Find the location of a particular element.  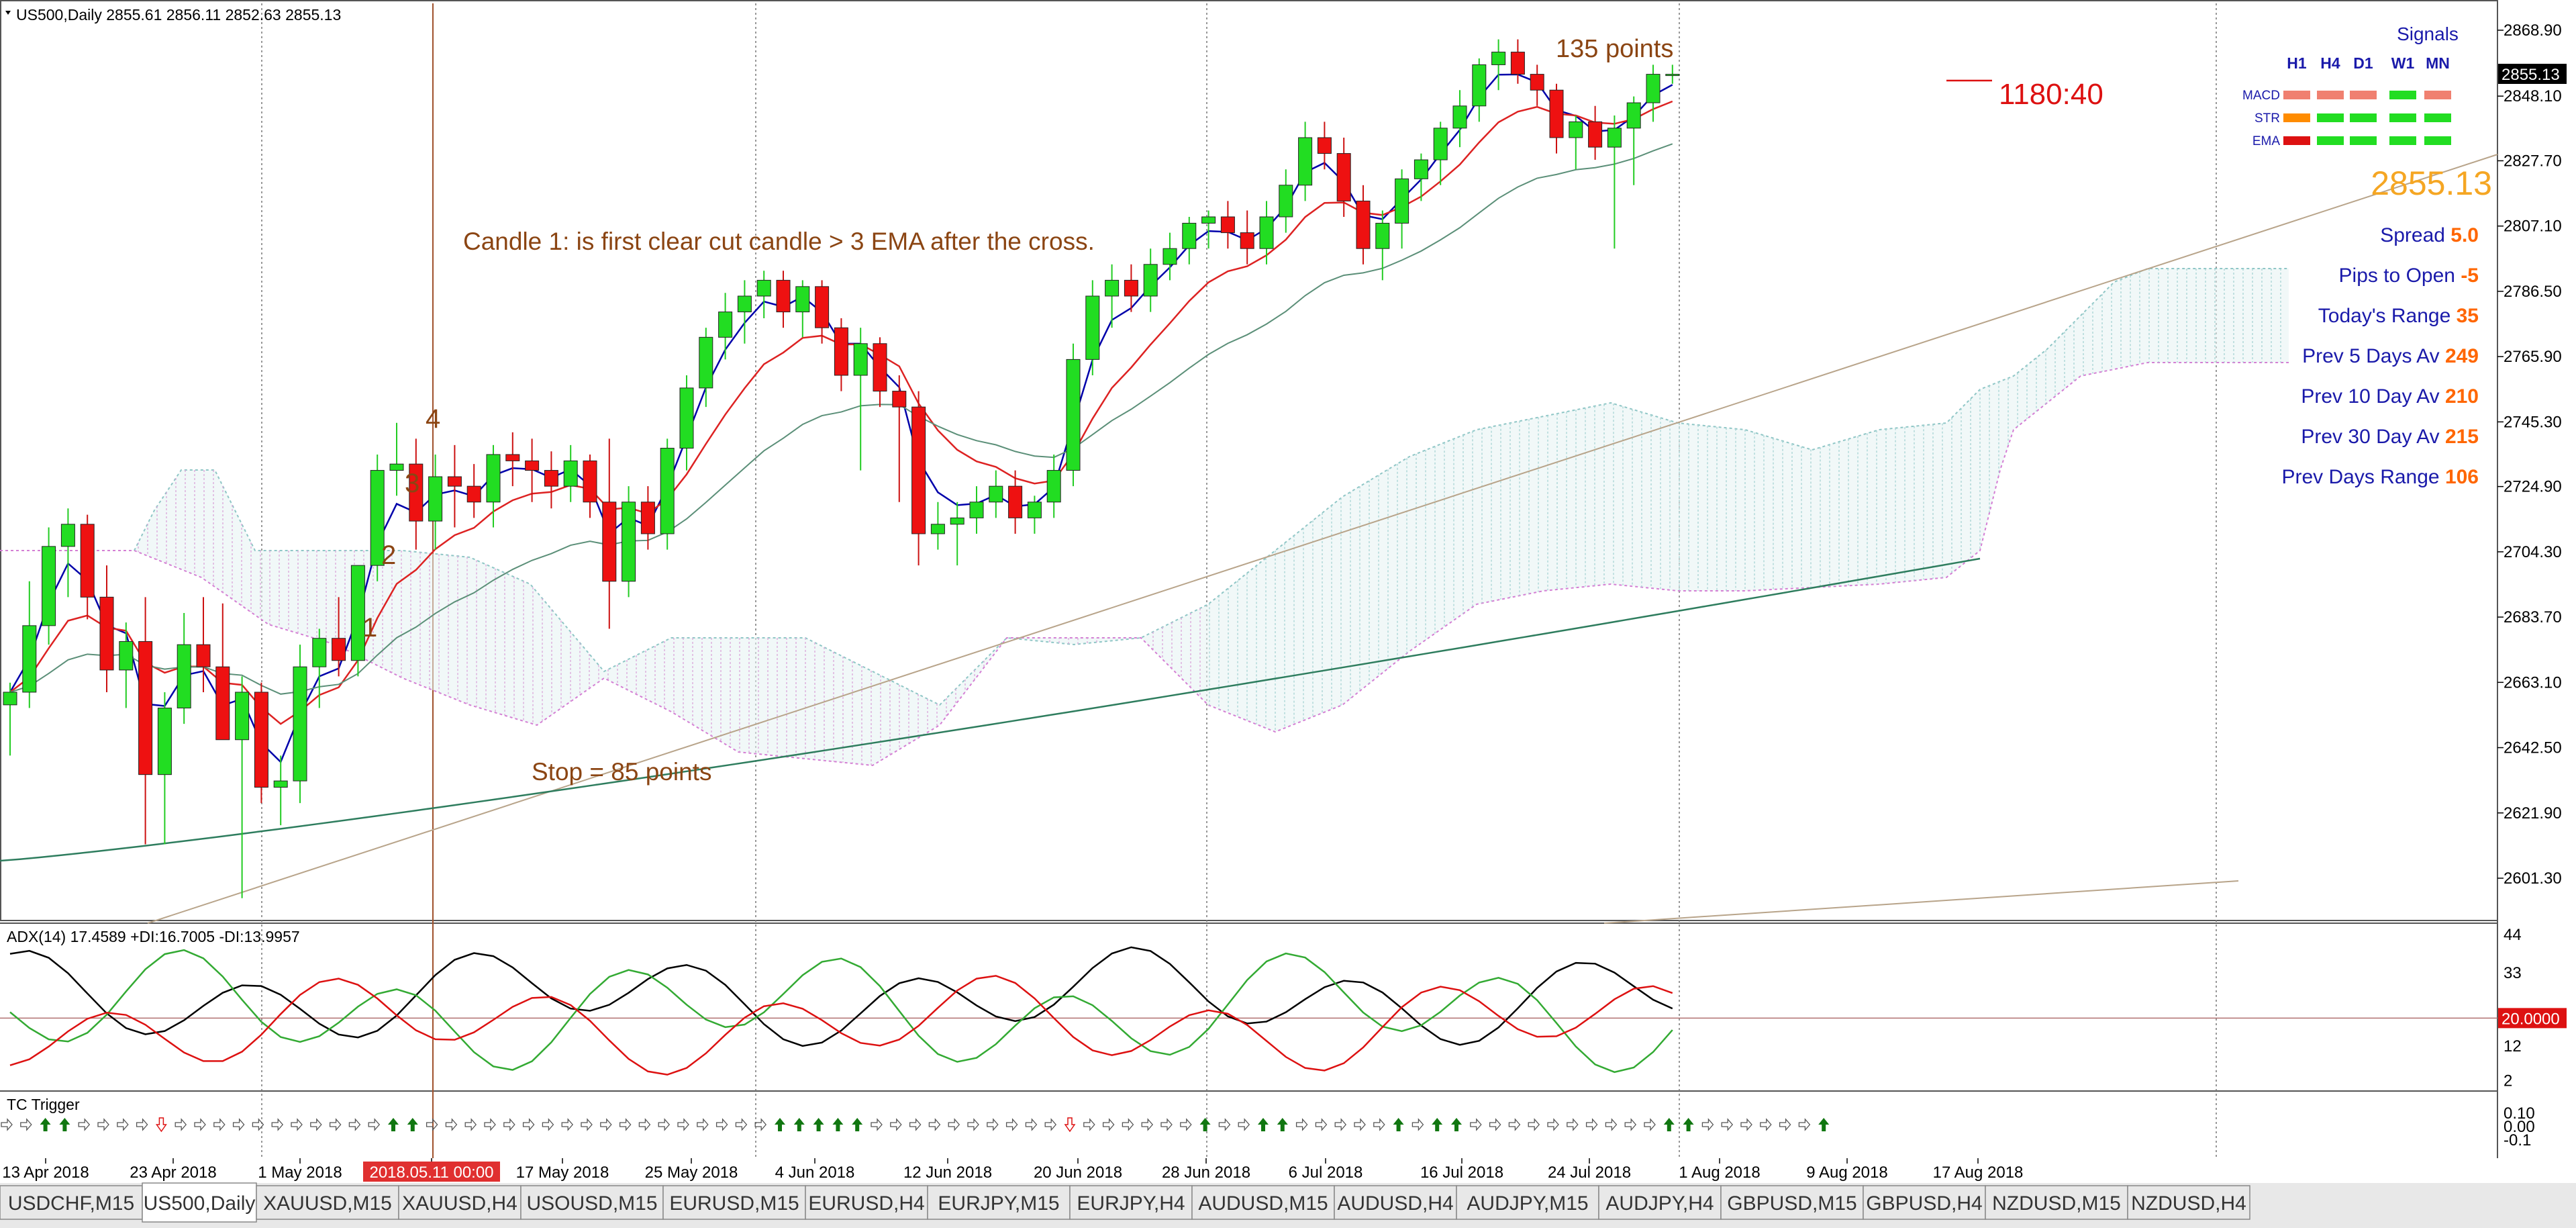

tab-label: NZDUSD,M15 is located at coordinates (2056, 1203).